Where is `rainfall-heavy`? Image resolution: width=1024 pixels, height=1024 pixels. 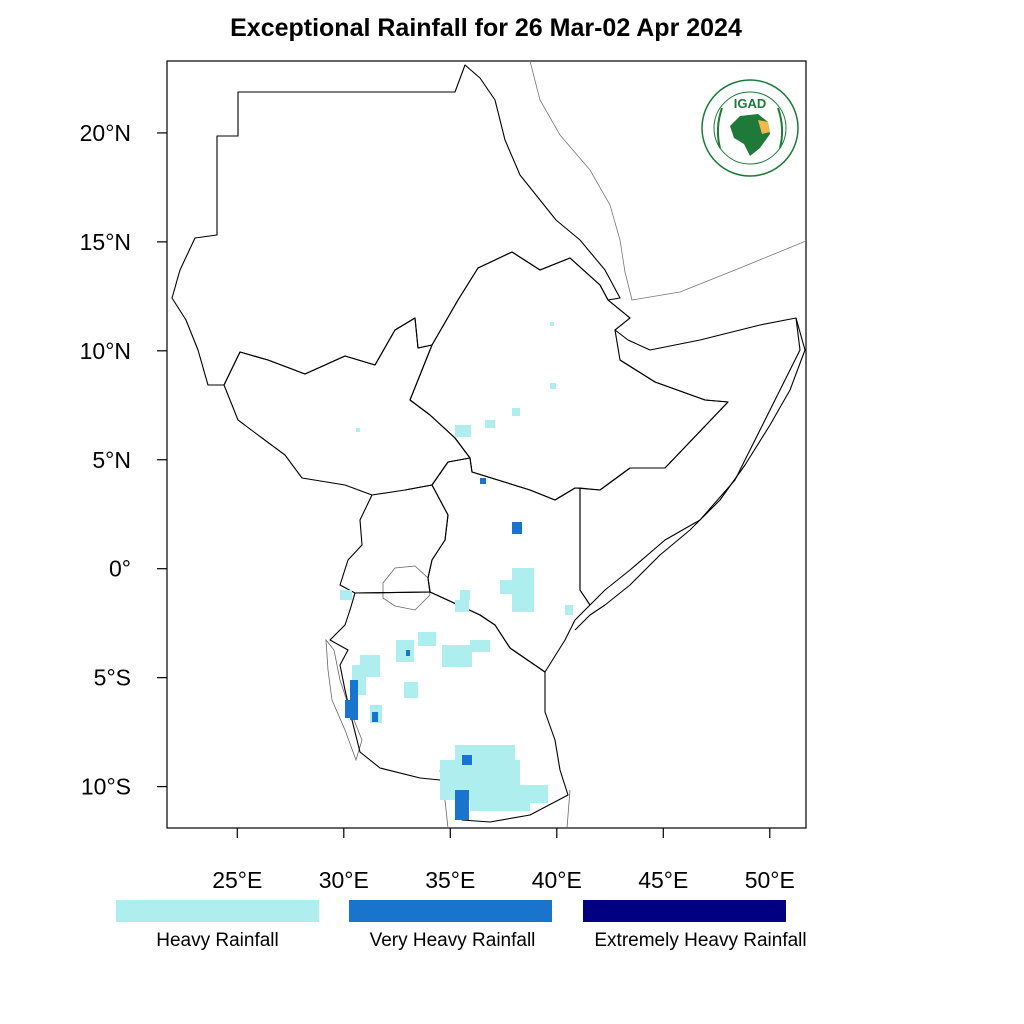
rainfall-heavy is located at coordinates (456, 566).